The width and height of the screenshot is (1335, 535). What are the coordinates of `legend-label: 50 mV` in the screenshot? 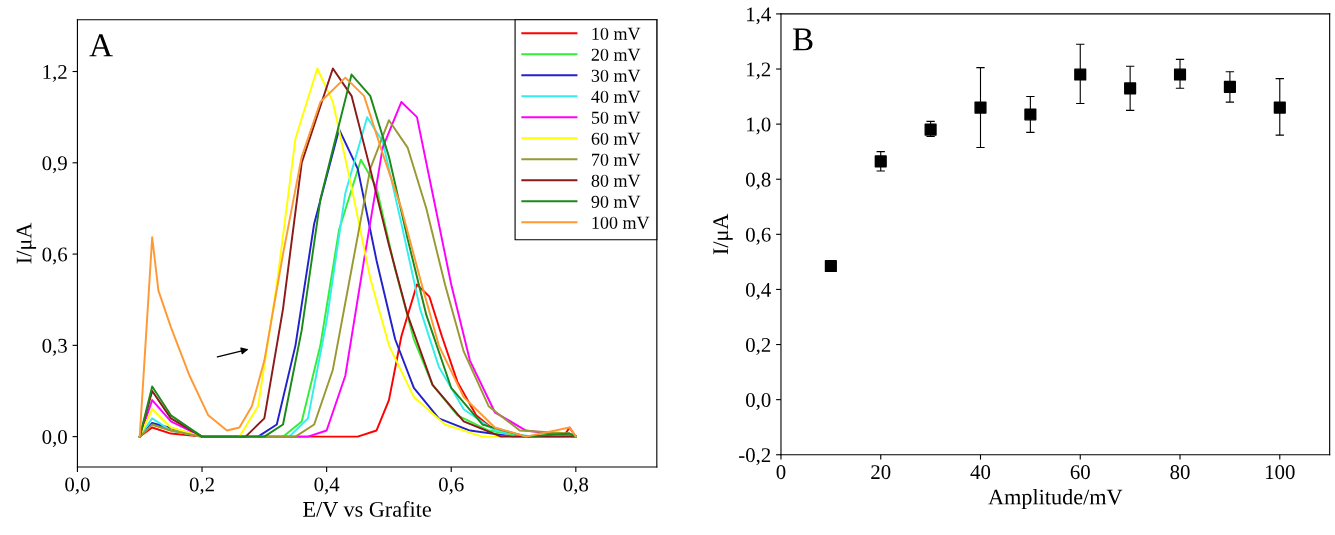 It's located at (616, 117).